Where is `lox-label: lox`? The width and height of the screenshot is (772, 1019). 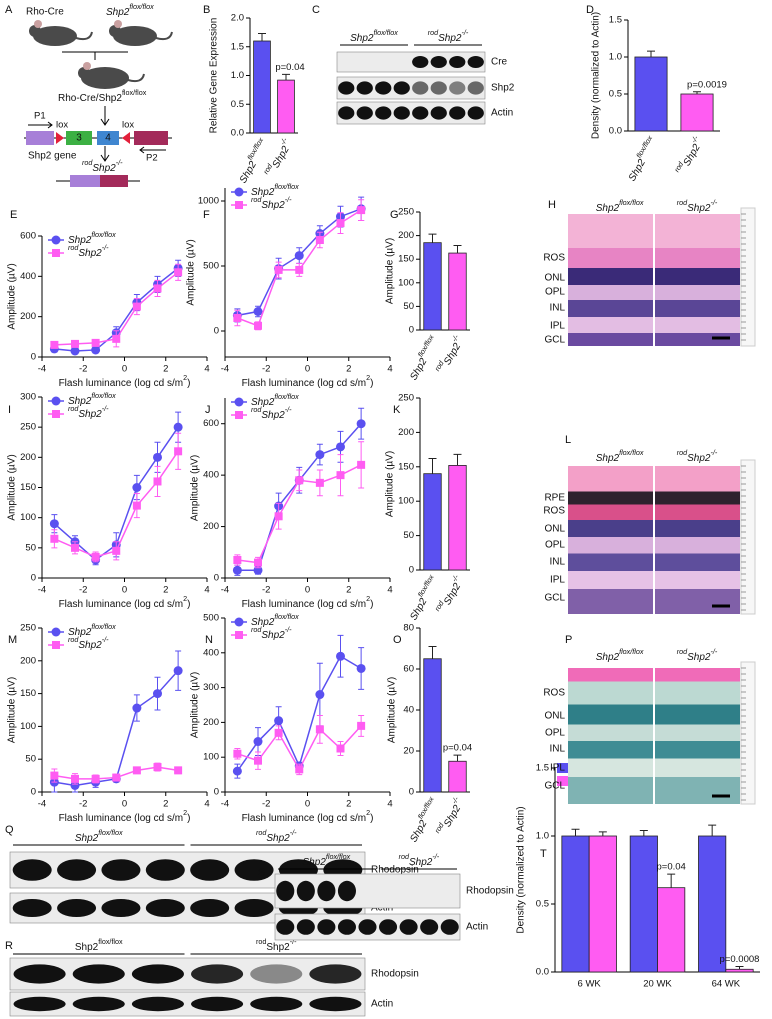 lox-label: lox is located at coordinates (128, 125).